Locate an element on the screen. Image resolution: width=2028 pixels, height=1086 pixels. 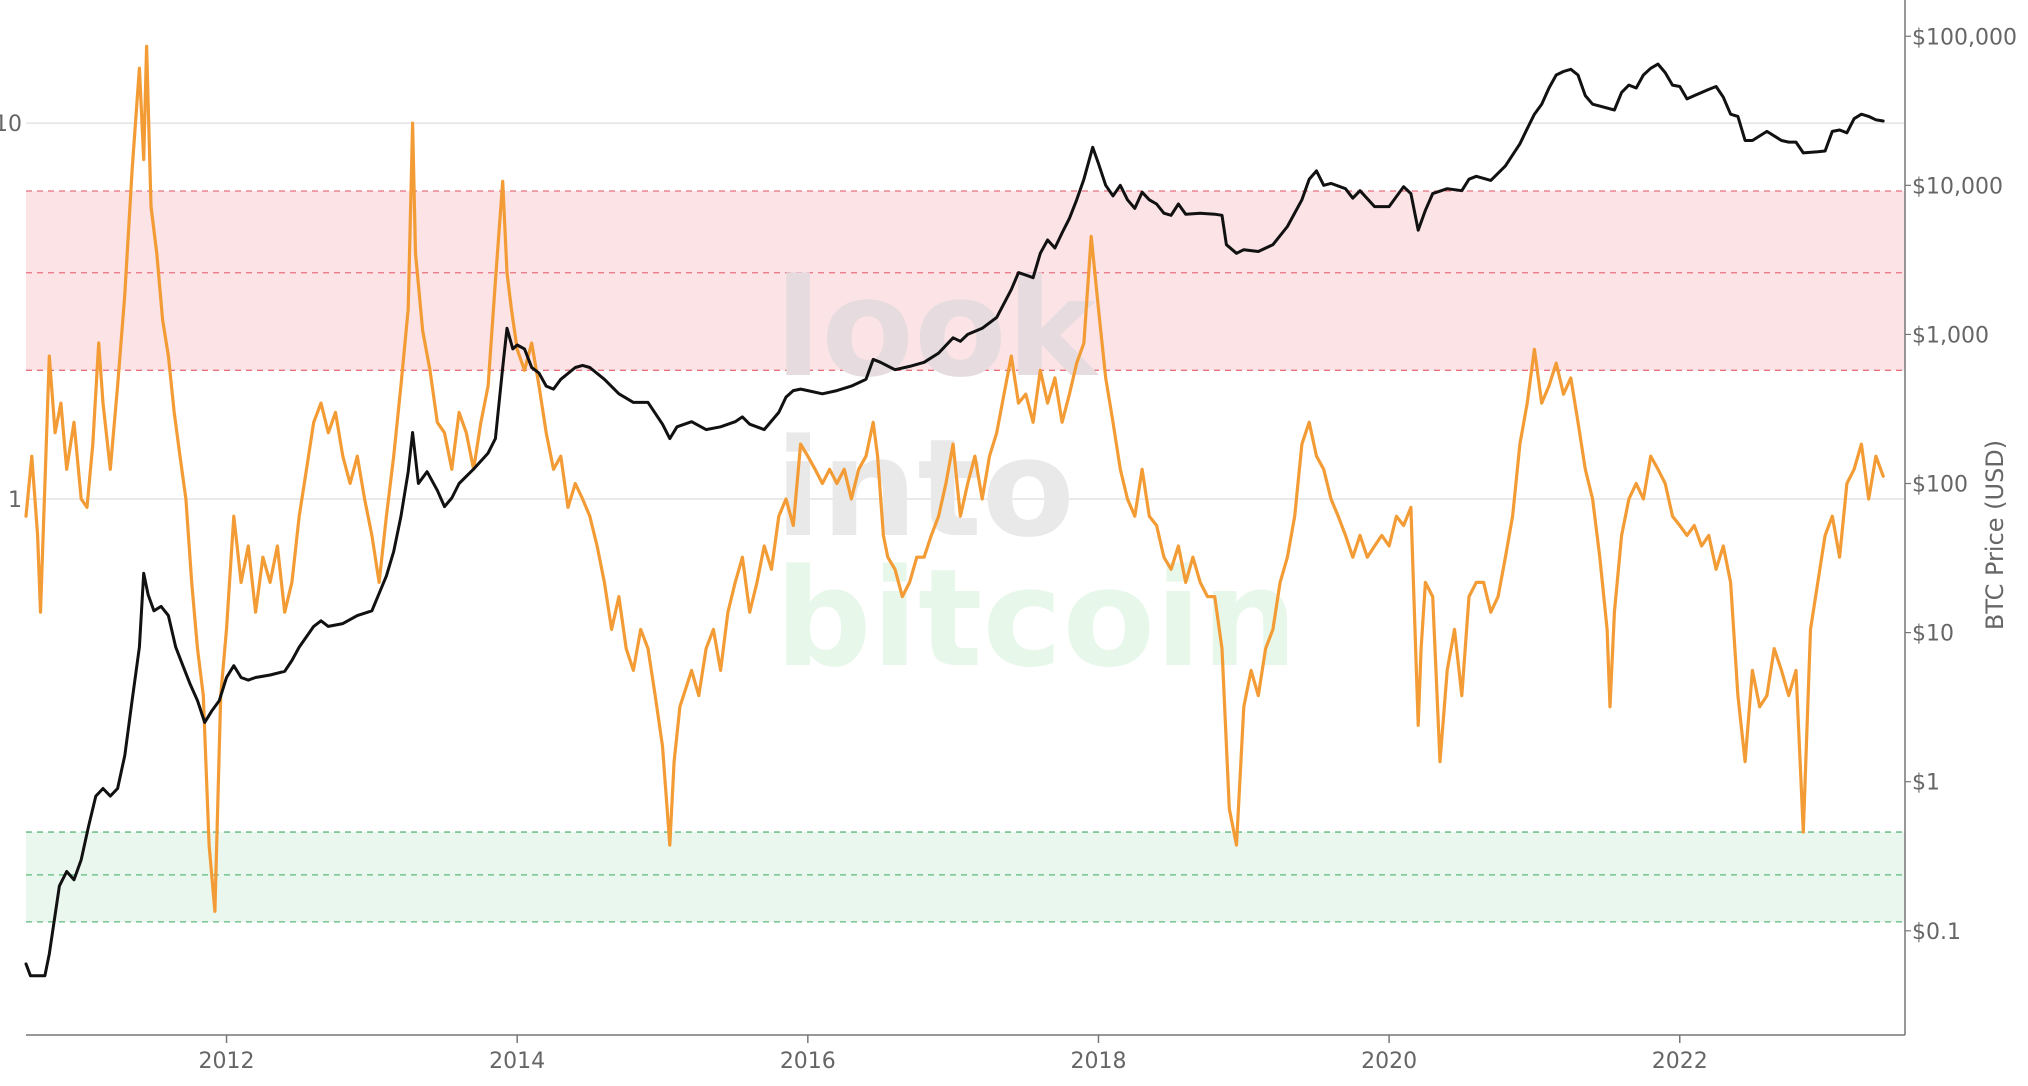
right-axis-title: BTC Price (USD) is located at coordinates (1995, 535).